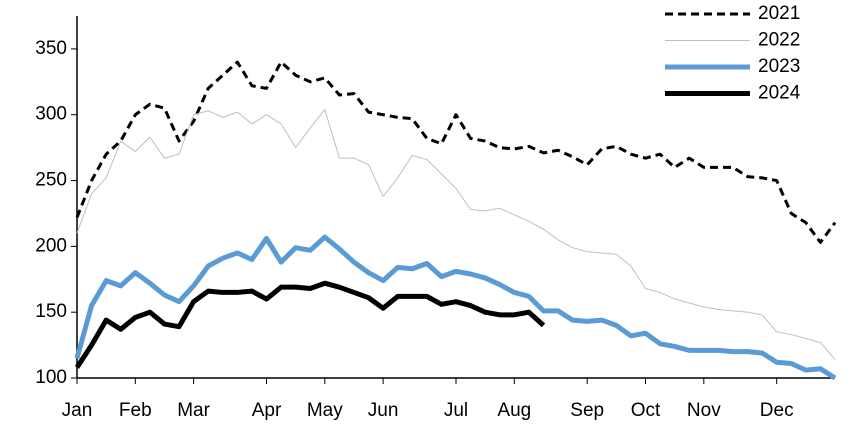 The image size is (852, 430). Describe the element at coordinates (646, 410) in the screenshot. I see `x-tick-label: Oct` at that location.